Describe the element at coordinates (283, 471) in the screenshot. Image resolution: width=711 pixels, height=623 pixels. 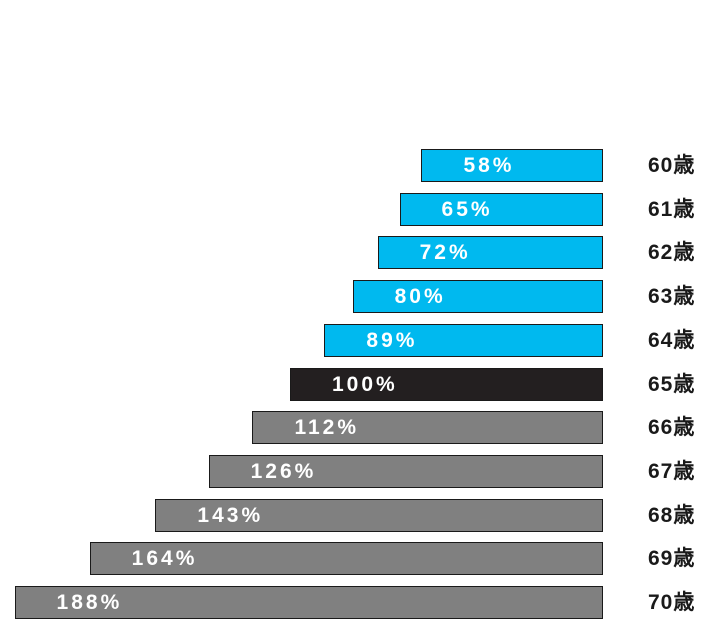
I see `bar-value-label: 126%` at that location.